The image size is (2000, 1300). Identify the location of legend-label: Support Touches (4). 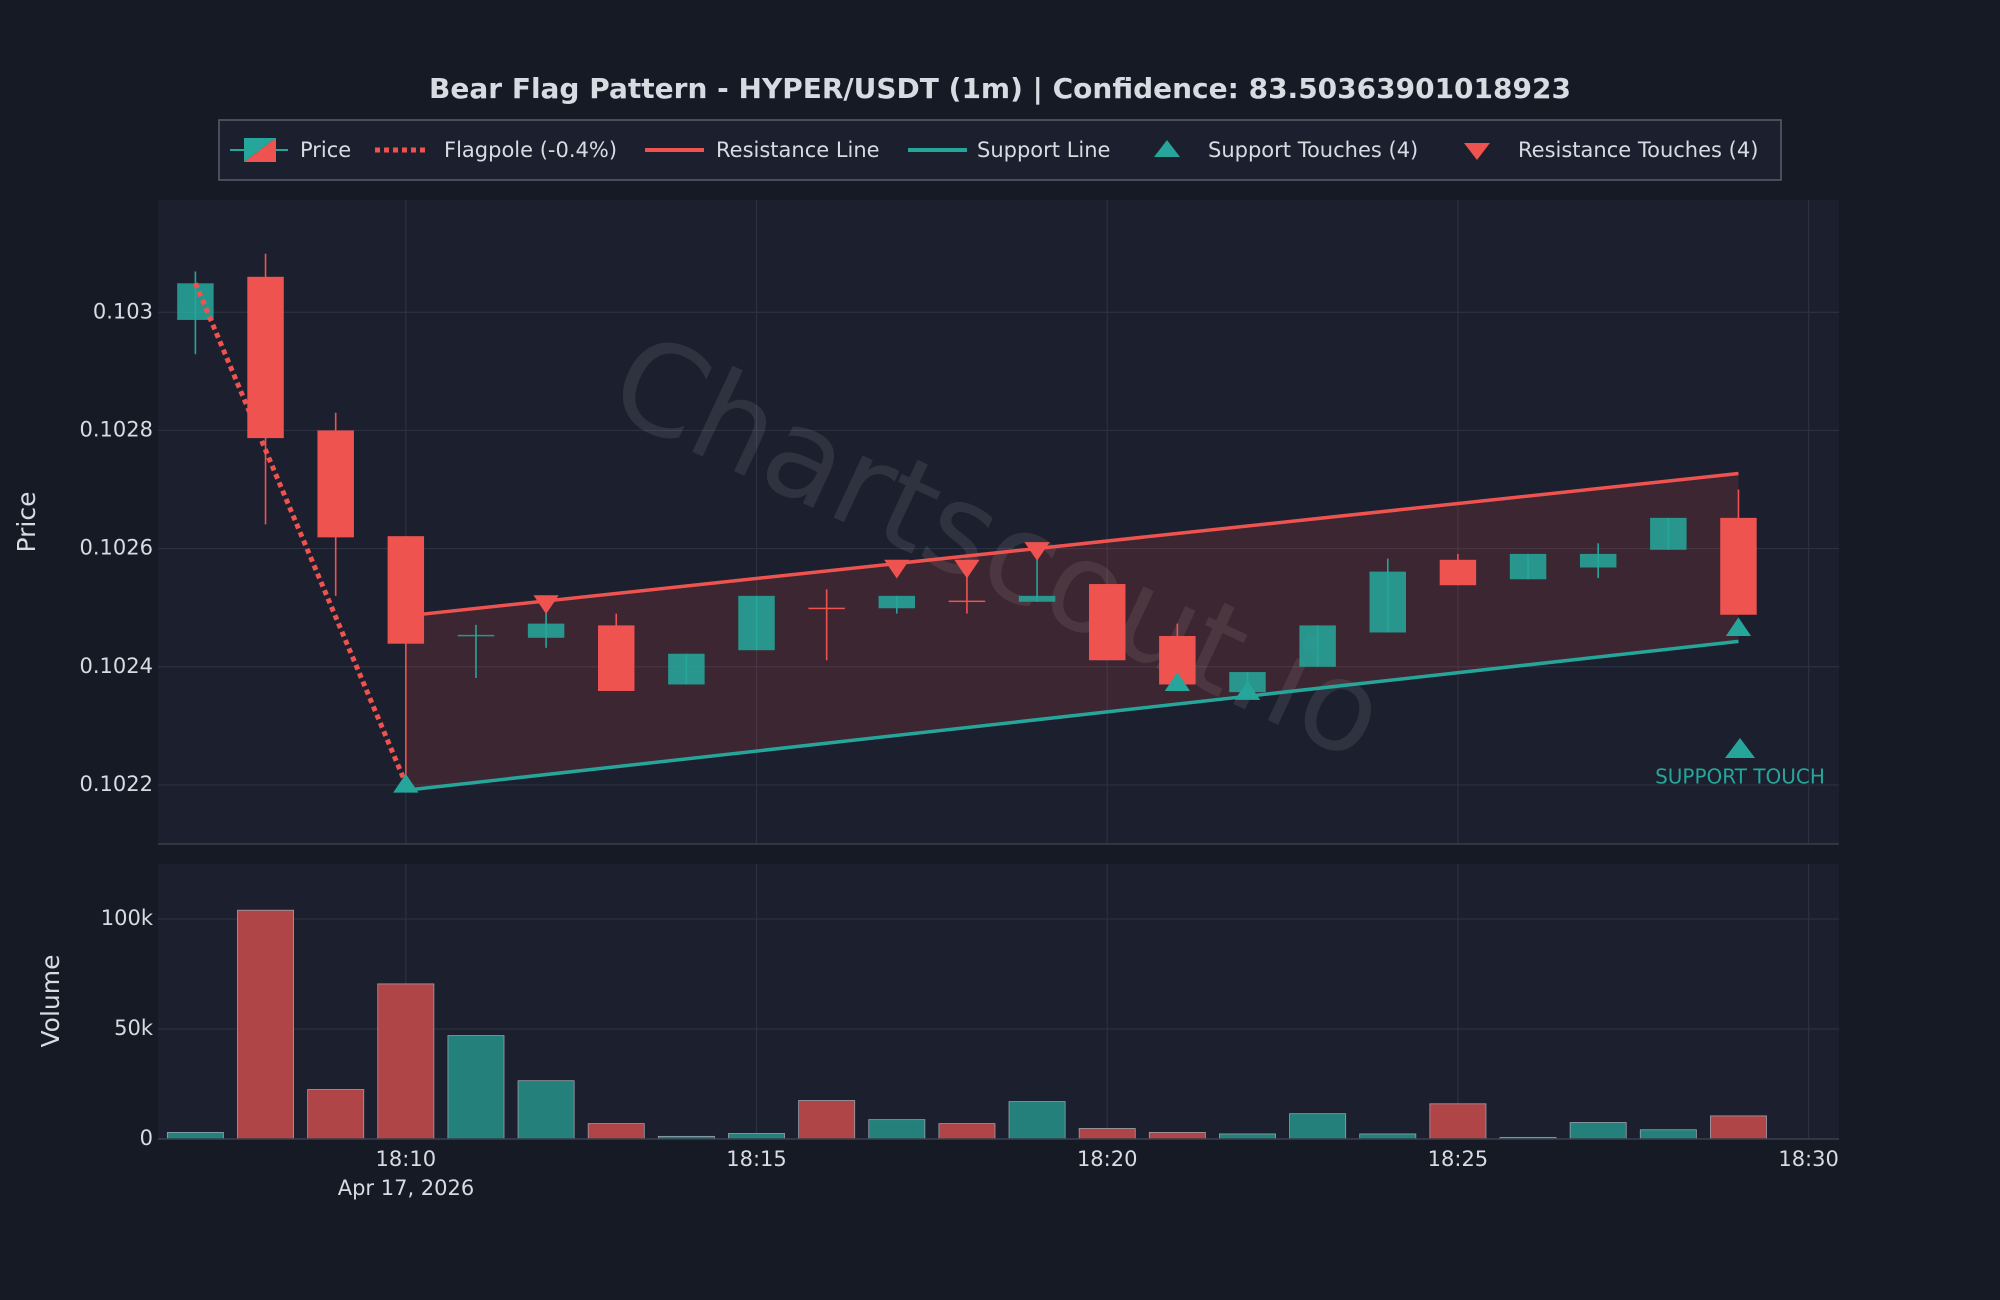
(1313, 150).